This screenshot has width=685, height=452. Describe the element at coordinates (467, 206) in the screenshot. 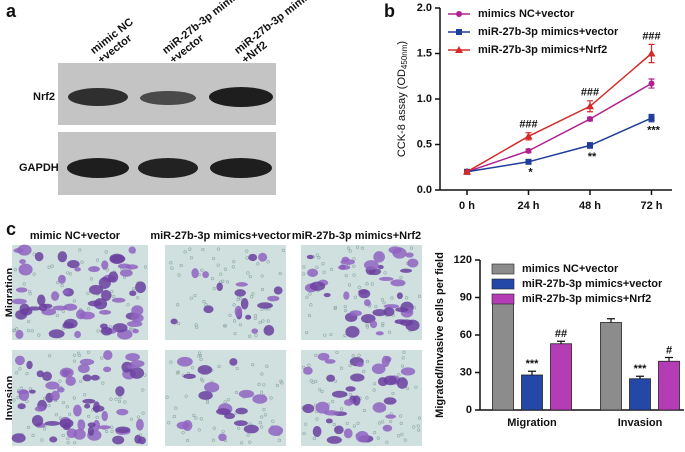

I see `x-tick-label: 0 h` at that location.